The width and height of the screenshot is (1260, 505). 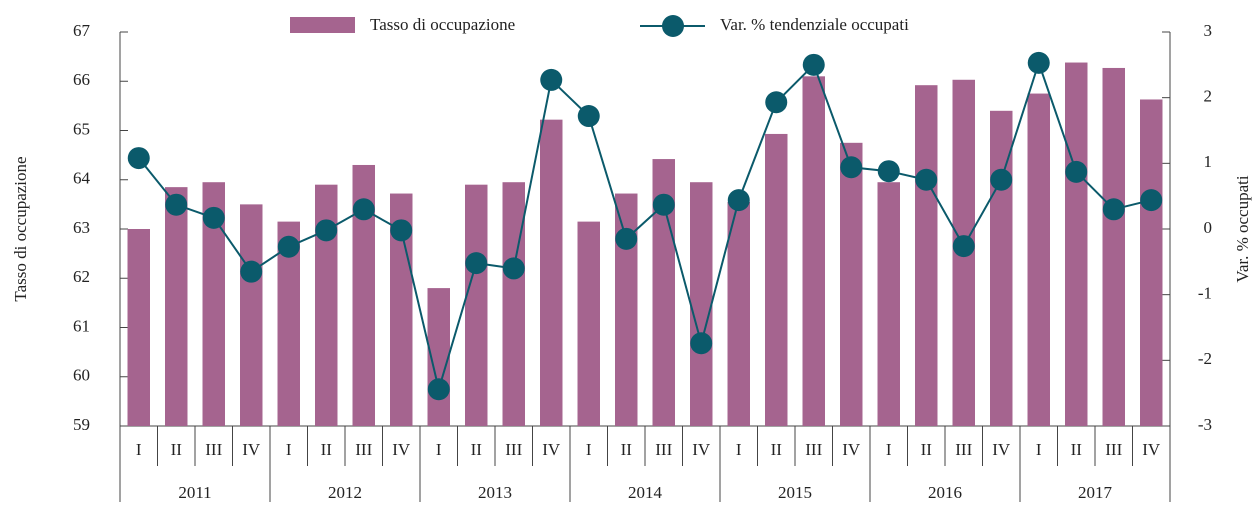 I want to click on group-label: 2014, so click(x=645, y=492).